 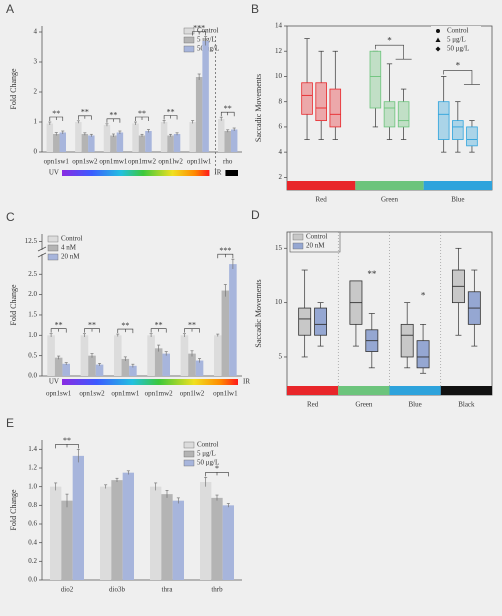 What do you see at coordinates (13, 305) in the screenshot?
I see `y-axis-label: Fold Change` at bounding box center [13, 305].